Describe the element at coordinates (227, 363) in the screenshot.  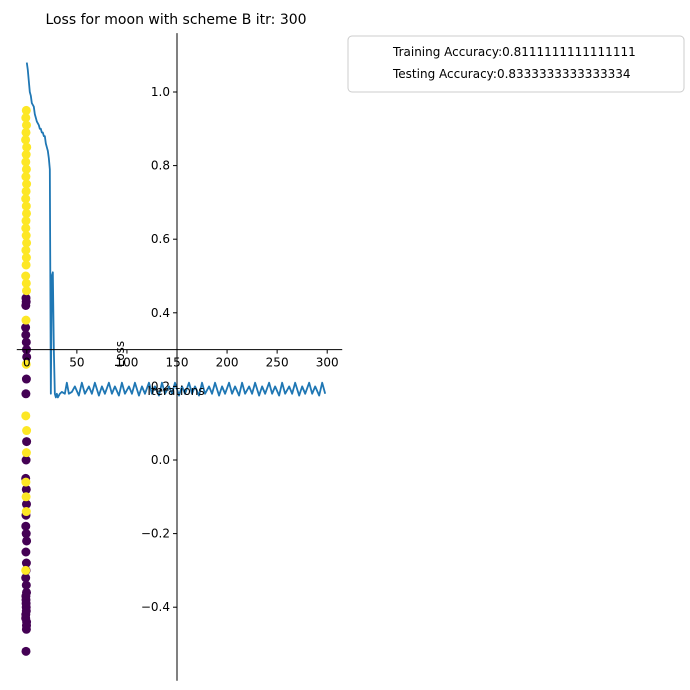
I see `x-tick-label: 200` at that location.